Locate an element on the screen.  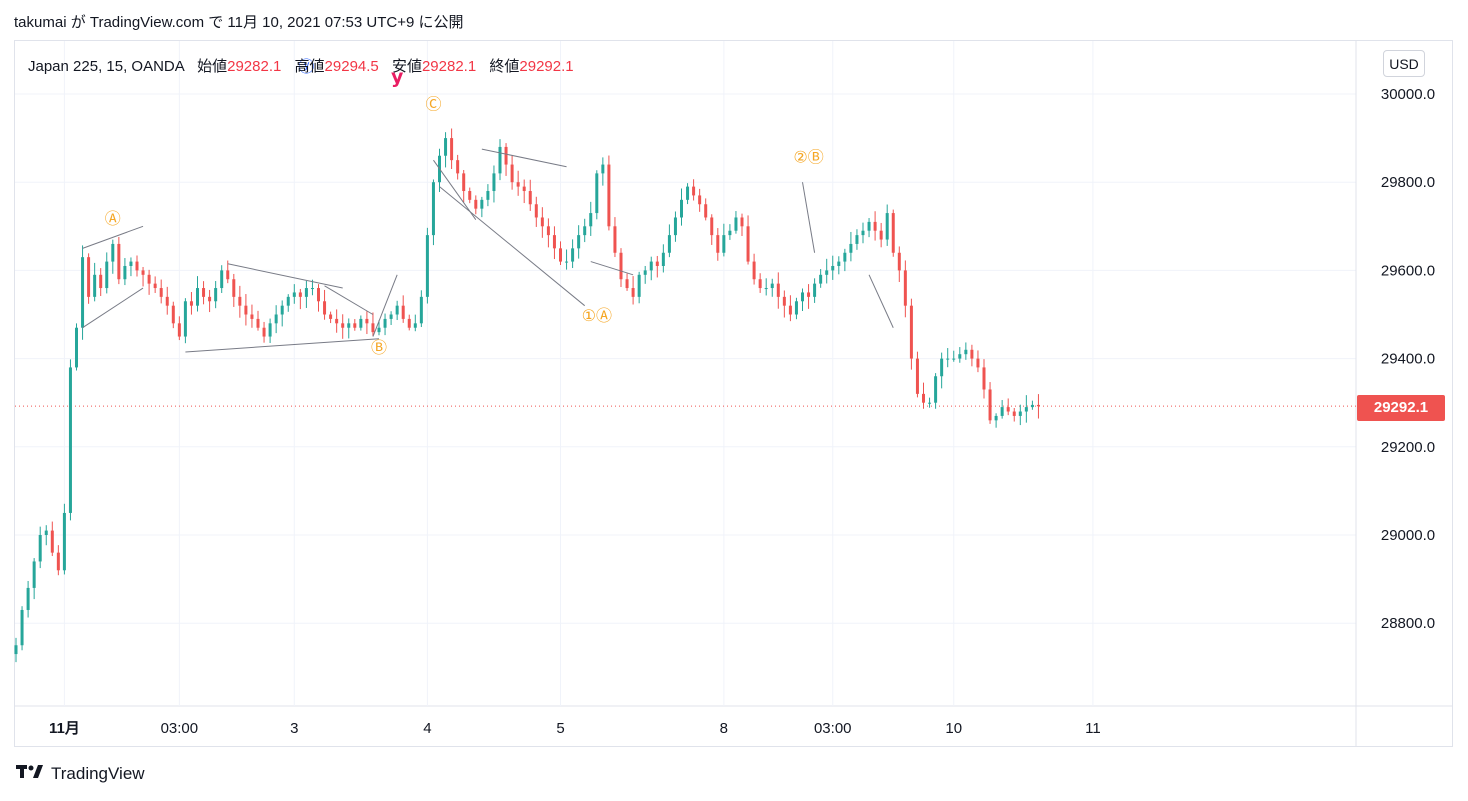
tradingview-footer: TradingView is located at coordinates (80, 774).